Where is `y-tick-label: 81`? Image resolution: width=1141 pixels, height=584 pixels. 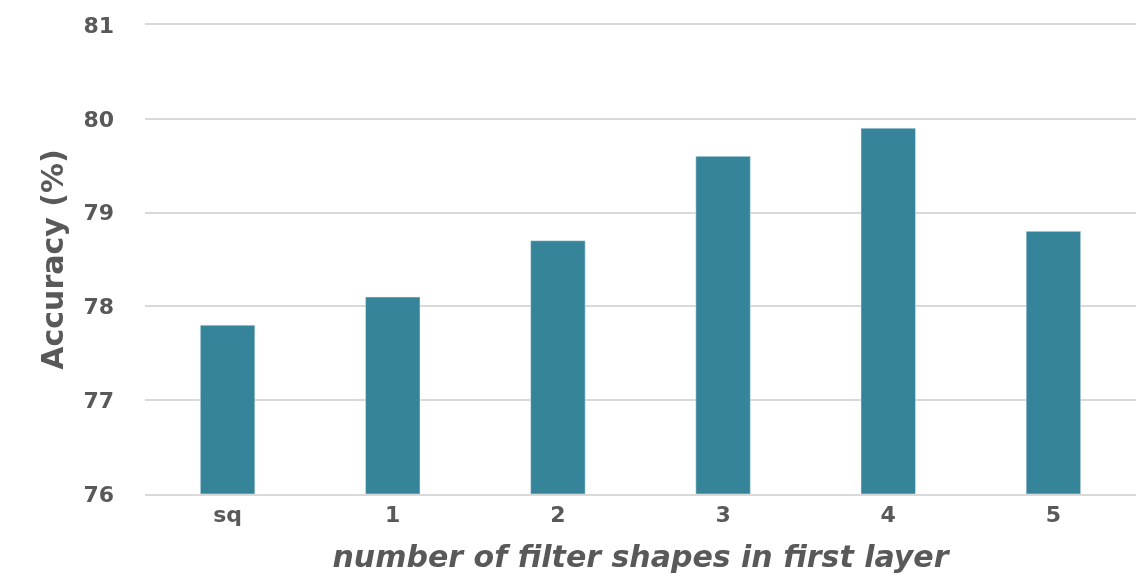 y-tick-label: 81 is located at coordinates (98, 25).